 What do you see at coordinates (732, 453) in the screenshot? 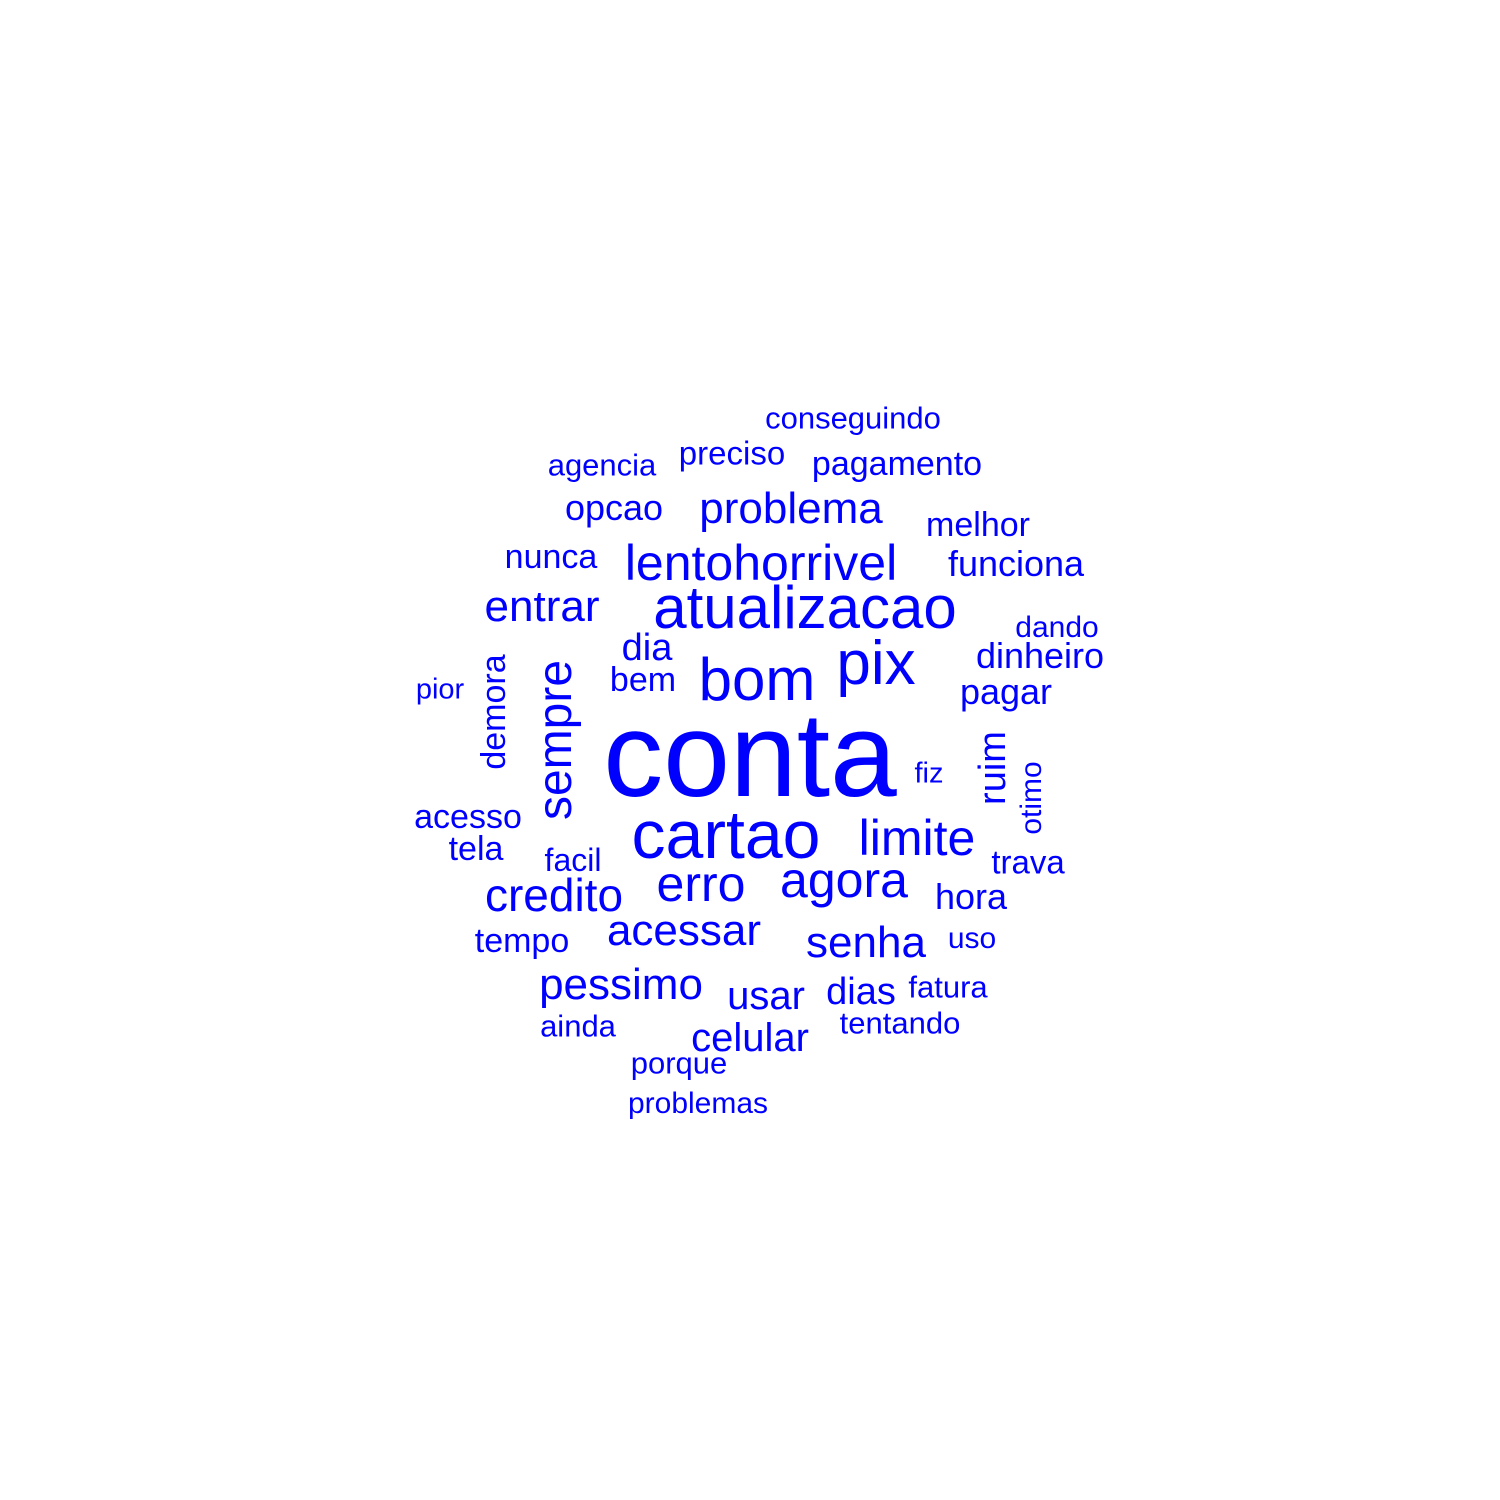
I see `word-preciso: preciso` at bounding box center [732, 453].